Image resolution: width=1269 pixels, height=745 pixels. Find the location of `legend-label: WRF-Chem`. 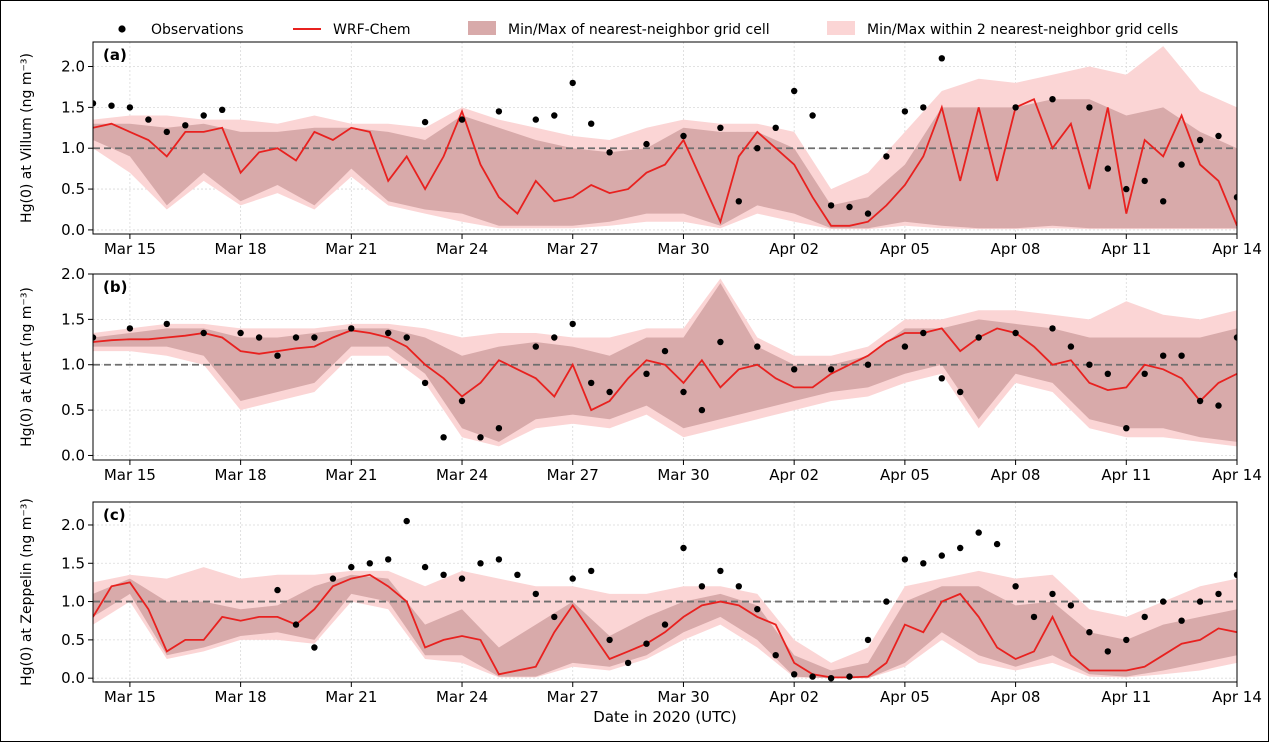

legend-label: WRF-Chem is located at coordinates (372, 30).